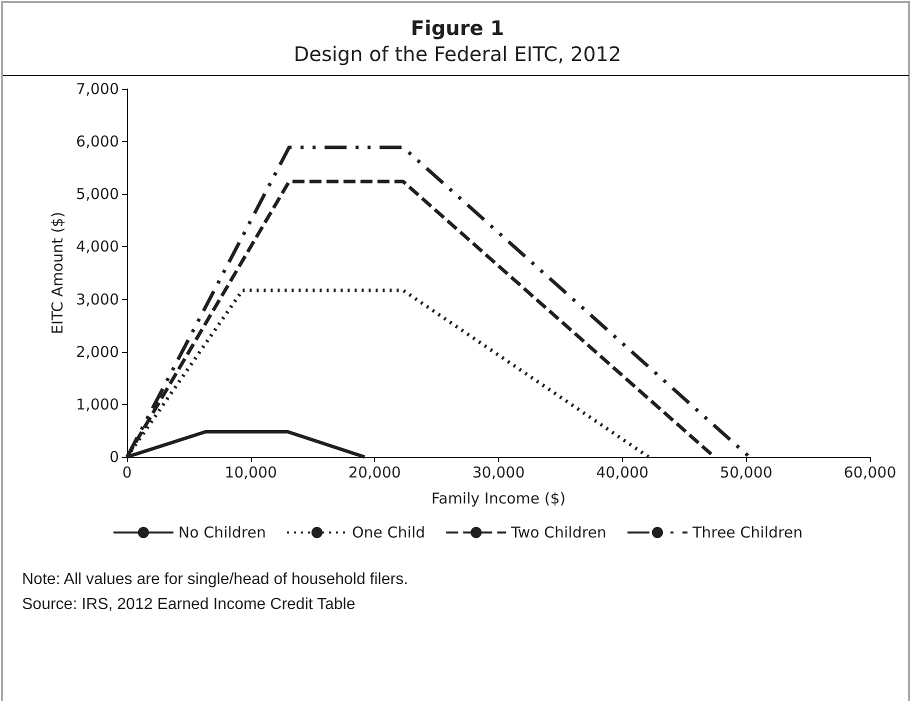 This screenshot has width=915, height=701. I want to click on y-tick-label: 5,000, so click(97, 194).